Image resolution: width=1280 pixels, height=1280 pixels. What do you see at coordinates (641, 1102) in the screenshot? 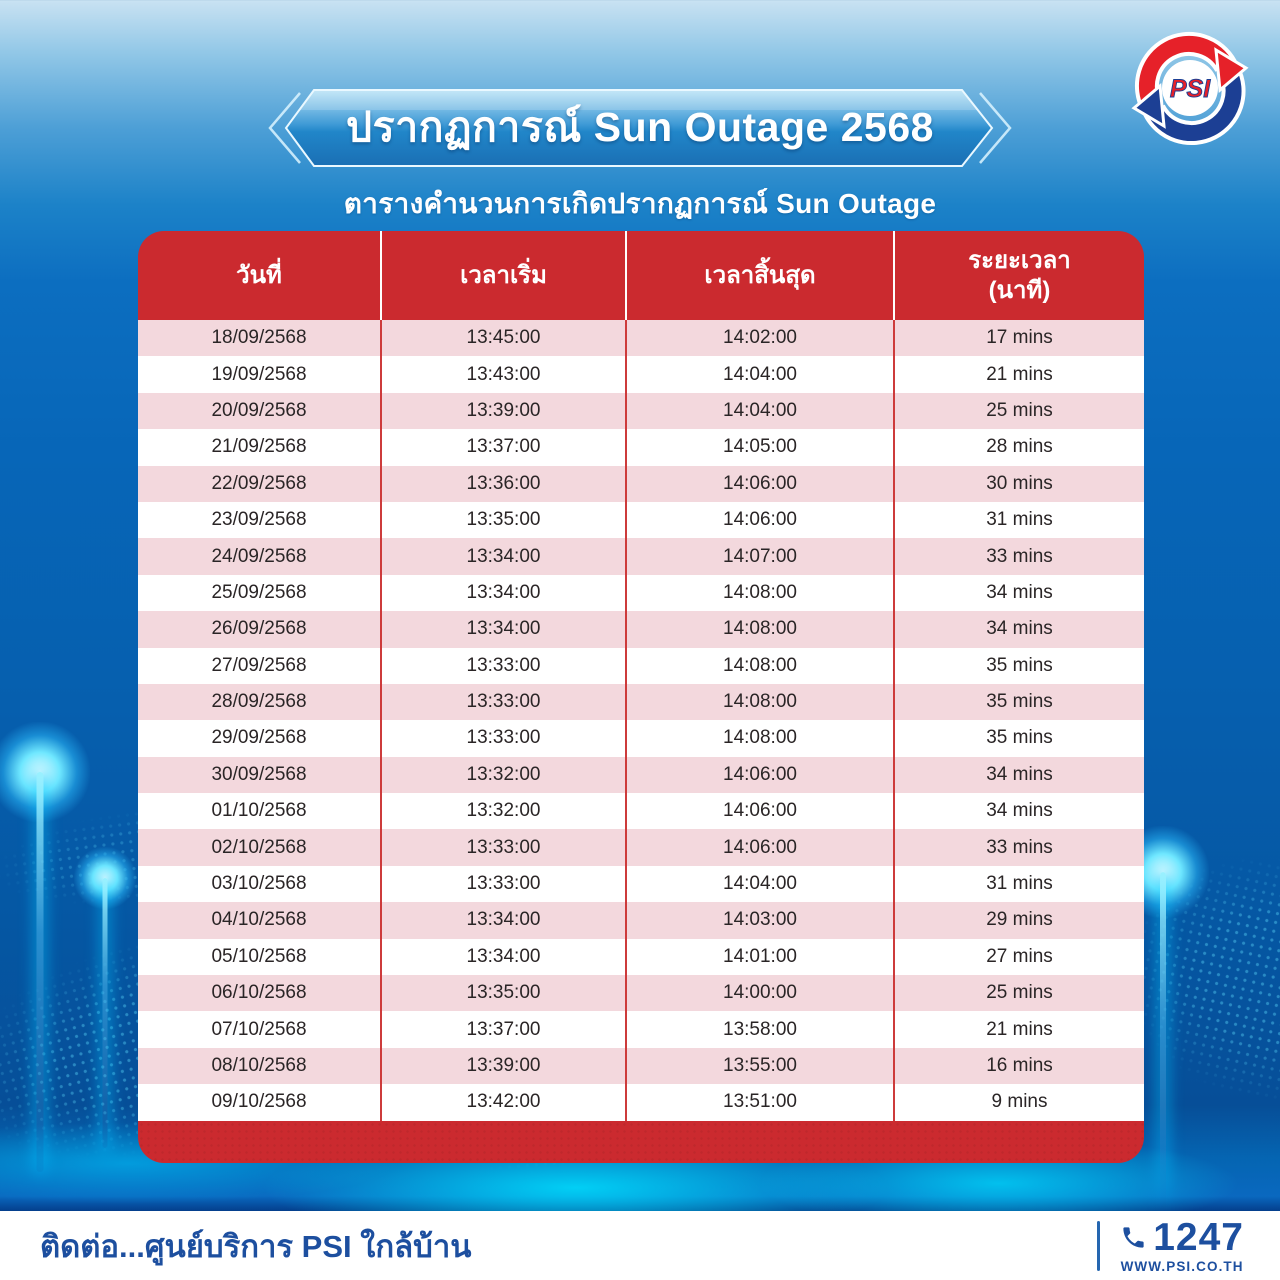
I see `table-row: 09/10/2568 13:42:00 13:51:00 9 mins` at bounding box center [641, 1102].